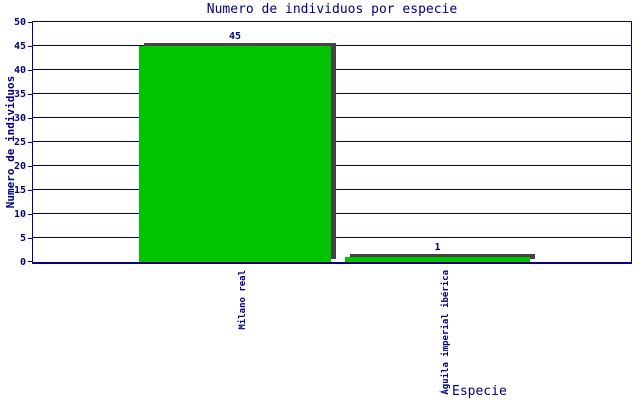 The height and width of the screenshot is (400, 640). What do you see at coordinates (479, 391) in the screenshot?
I see `x-axis-title: Especie` at bounding box center [479, 391].